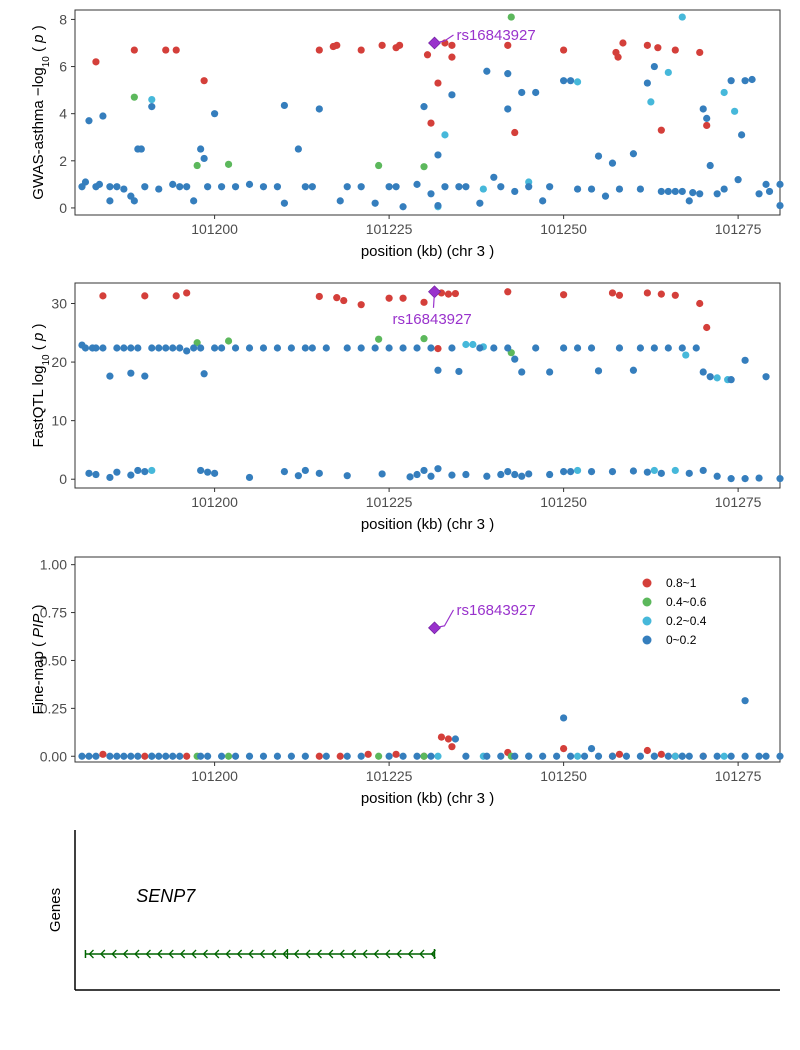 Image resolution: width=800 pixels, height=1050 pixels. What do you see at coordinates (53, 708) in the screenshot?
I see `y-tick-label: 0.25` at bounding box center [53, 708].